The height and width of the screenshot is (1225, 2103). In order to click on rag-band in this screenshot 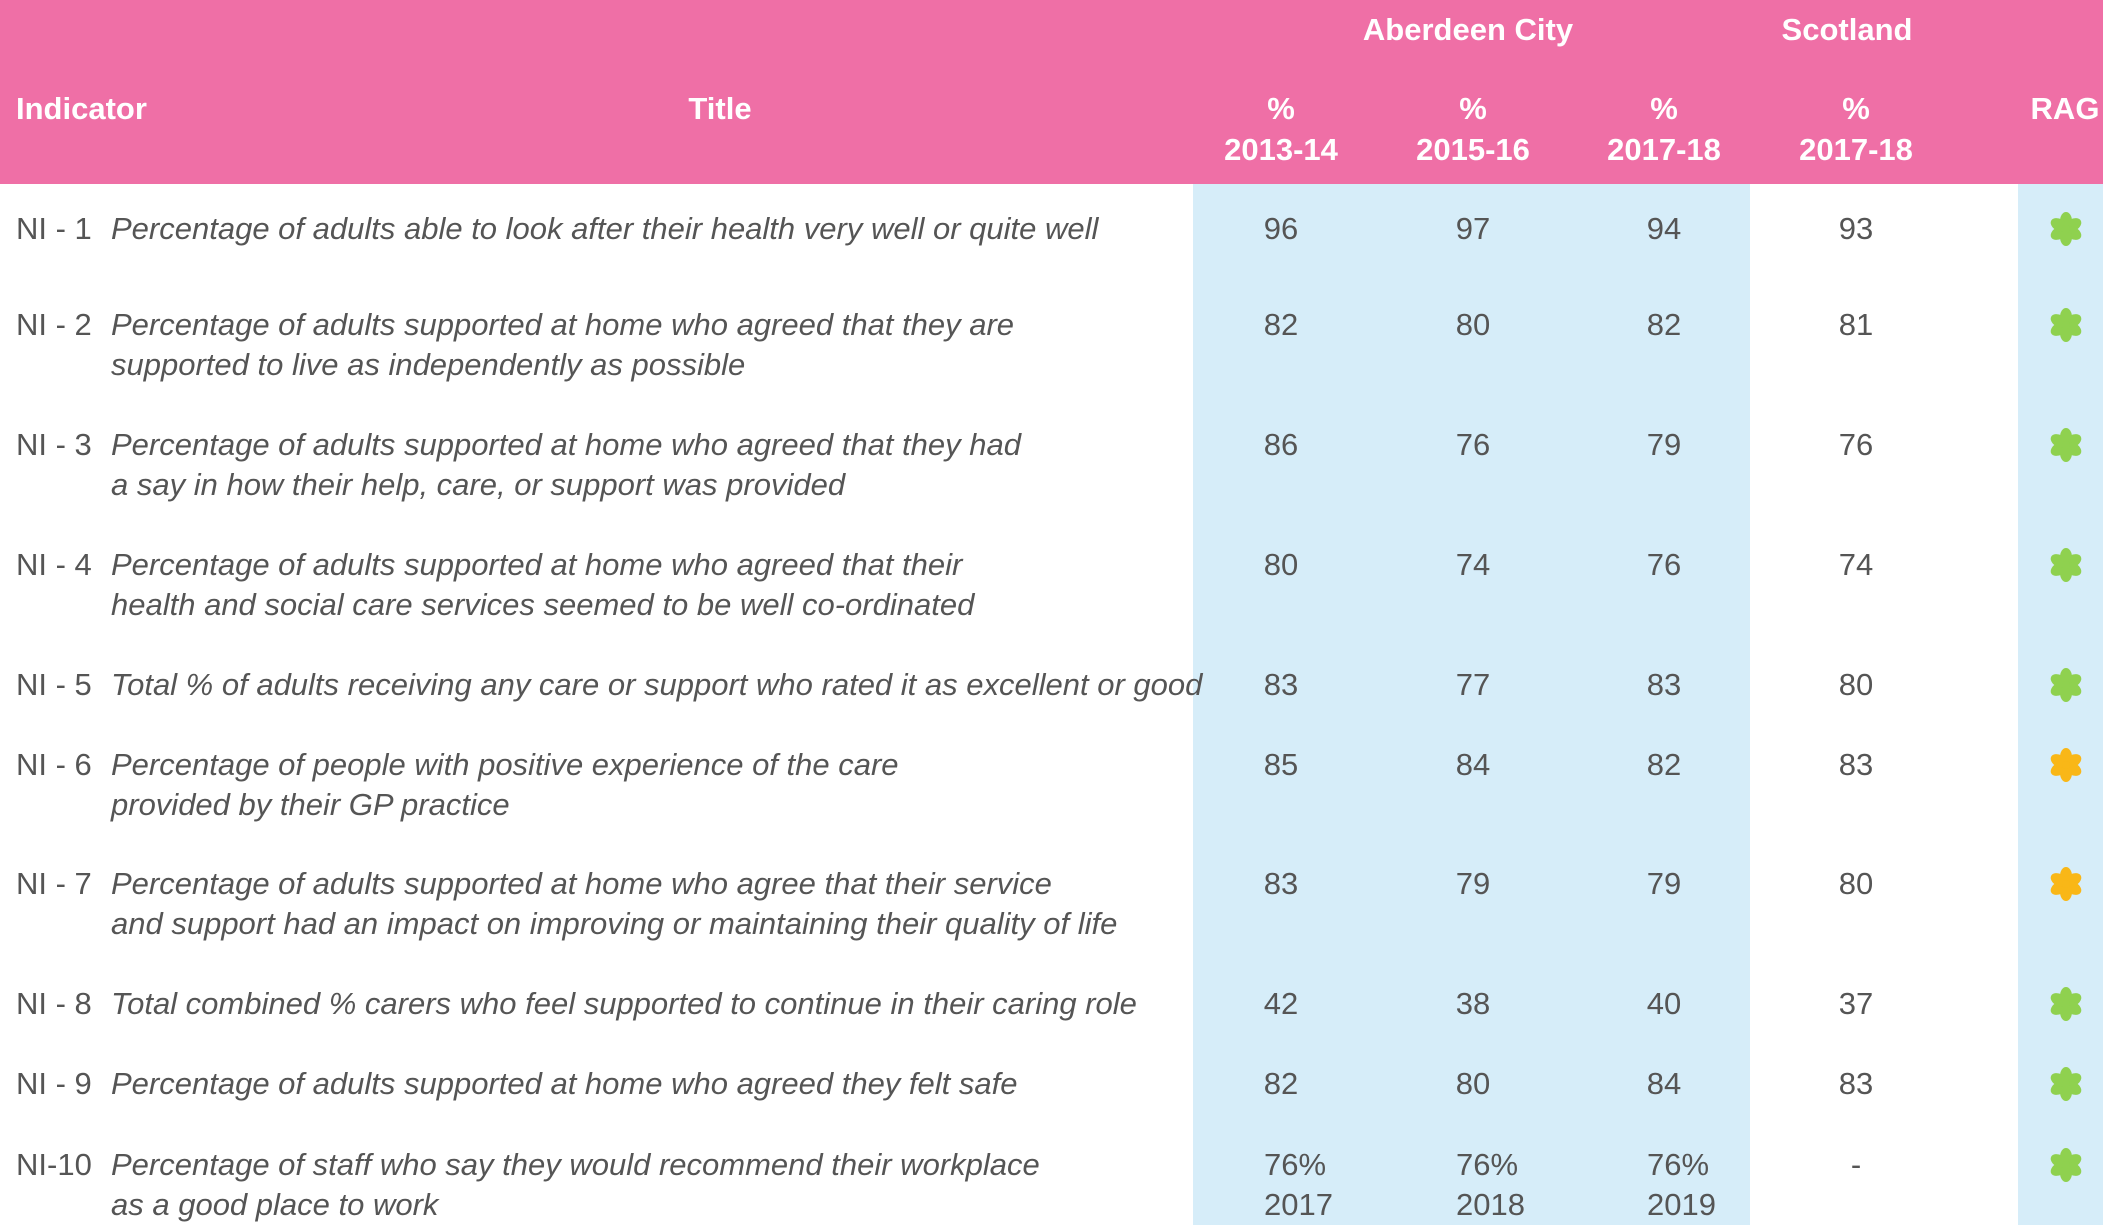, I will do `click(2060, 704)`.